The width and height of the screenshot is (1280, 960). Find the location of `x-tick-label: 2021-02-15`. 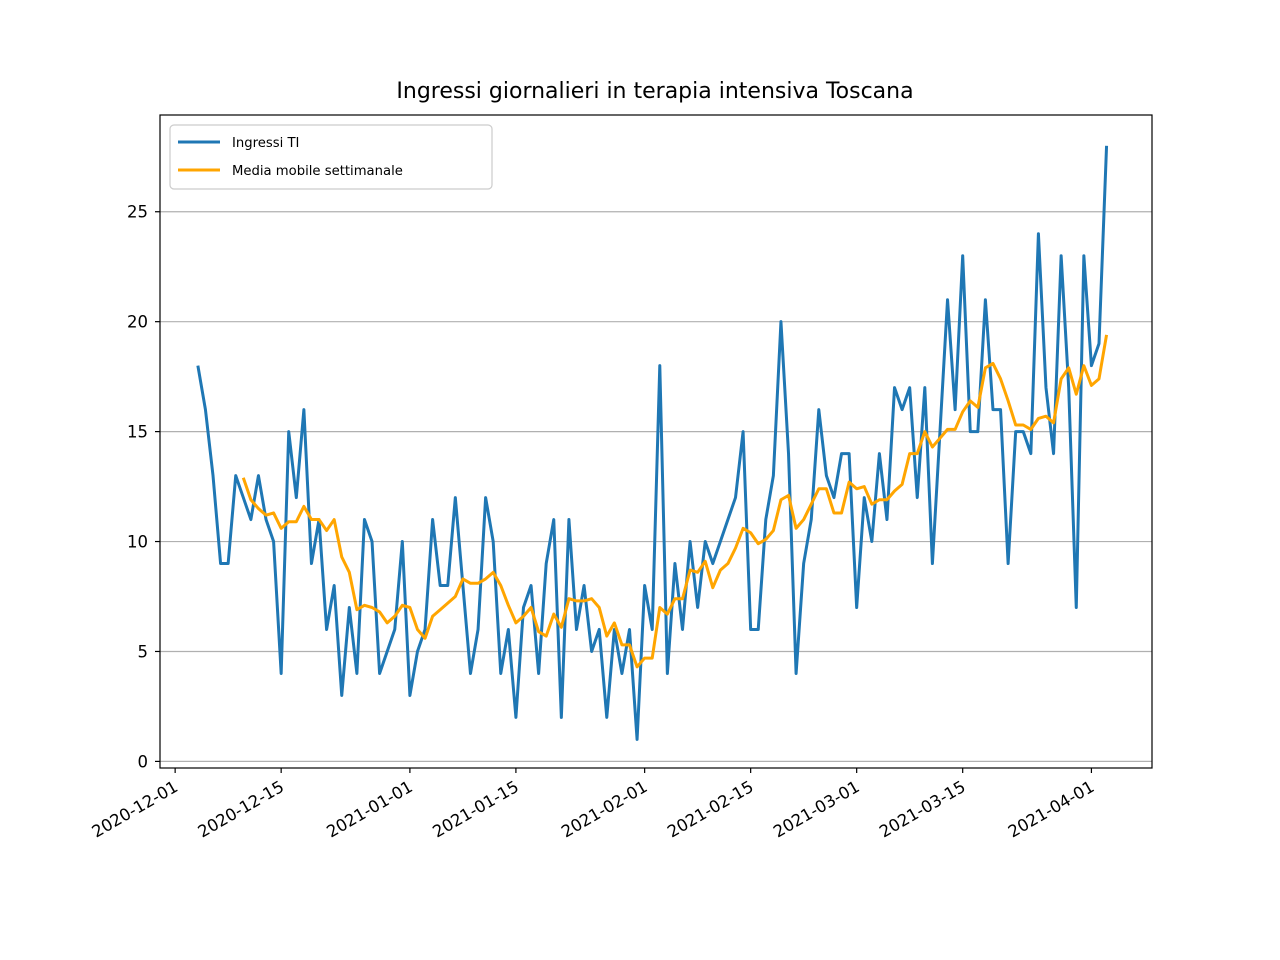

x-tick-label: 2021-02-15 is located at coordinates (710, 809).